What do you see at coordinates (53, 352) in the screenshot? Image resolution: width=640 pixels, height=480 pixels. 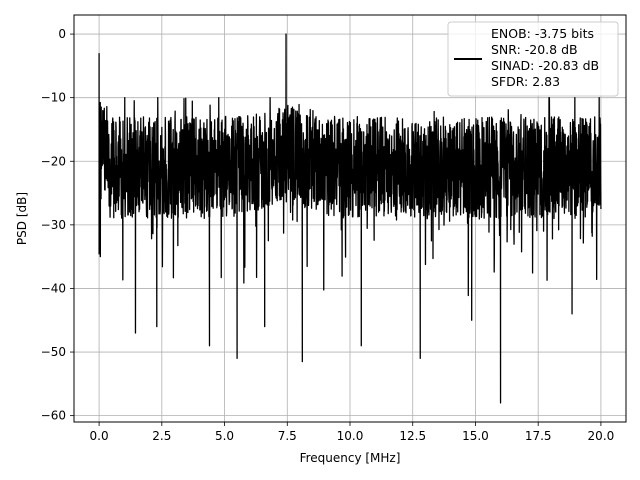 I see `y-tick-label: −50` at bounding box center [53, 352].